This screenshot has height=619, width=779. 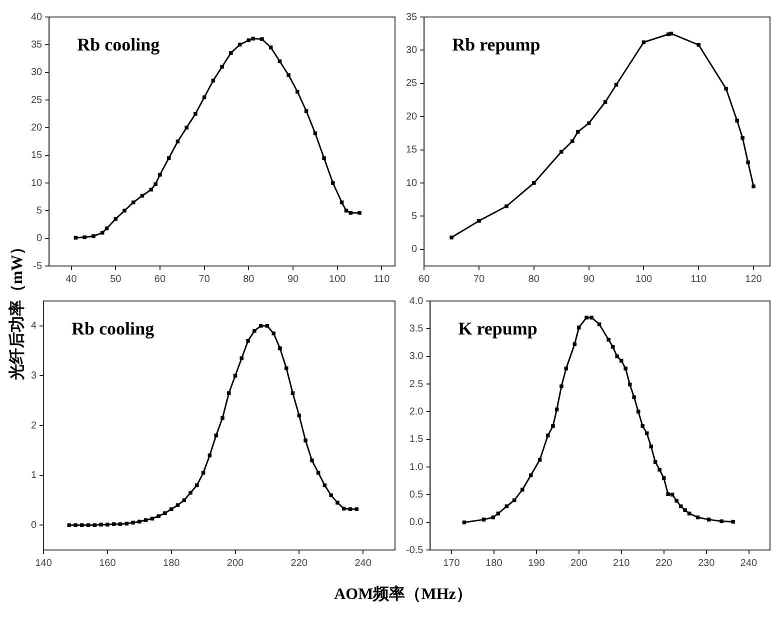 I want to click on y-tick-label: 15, so click(x=37, y=156).